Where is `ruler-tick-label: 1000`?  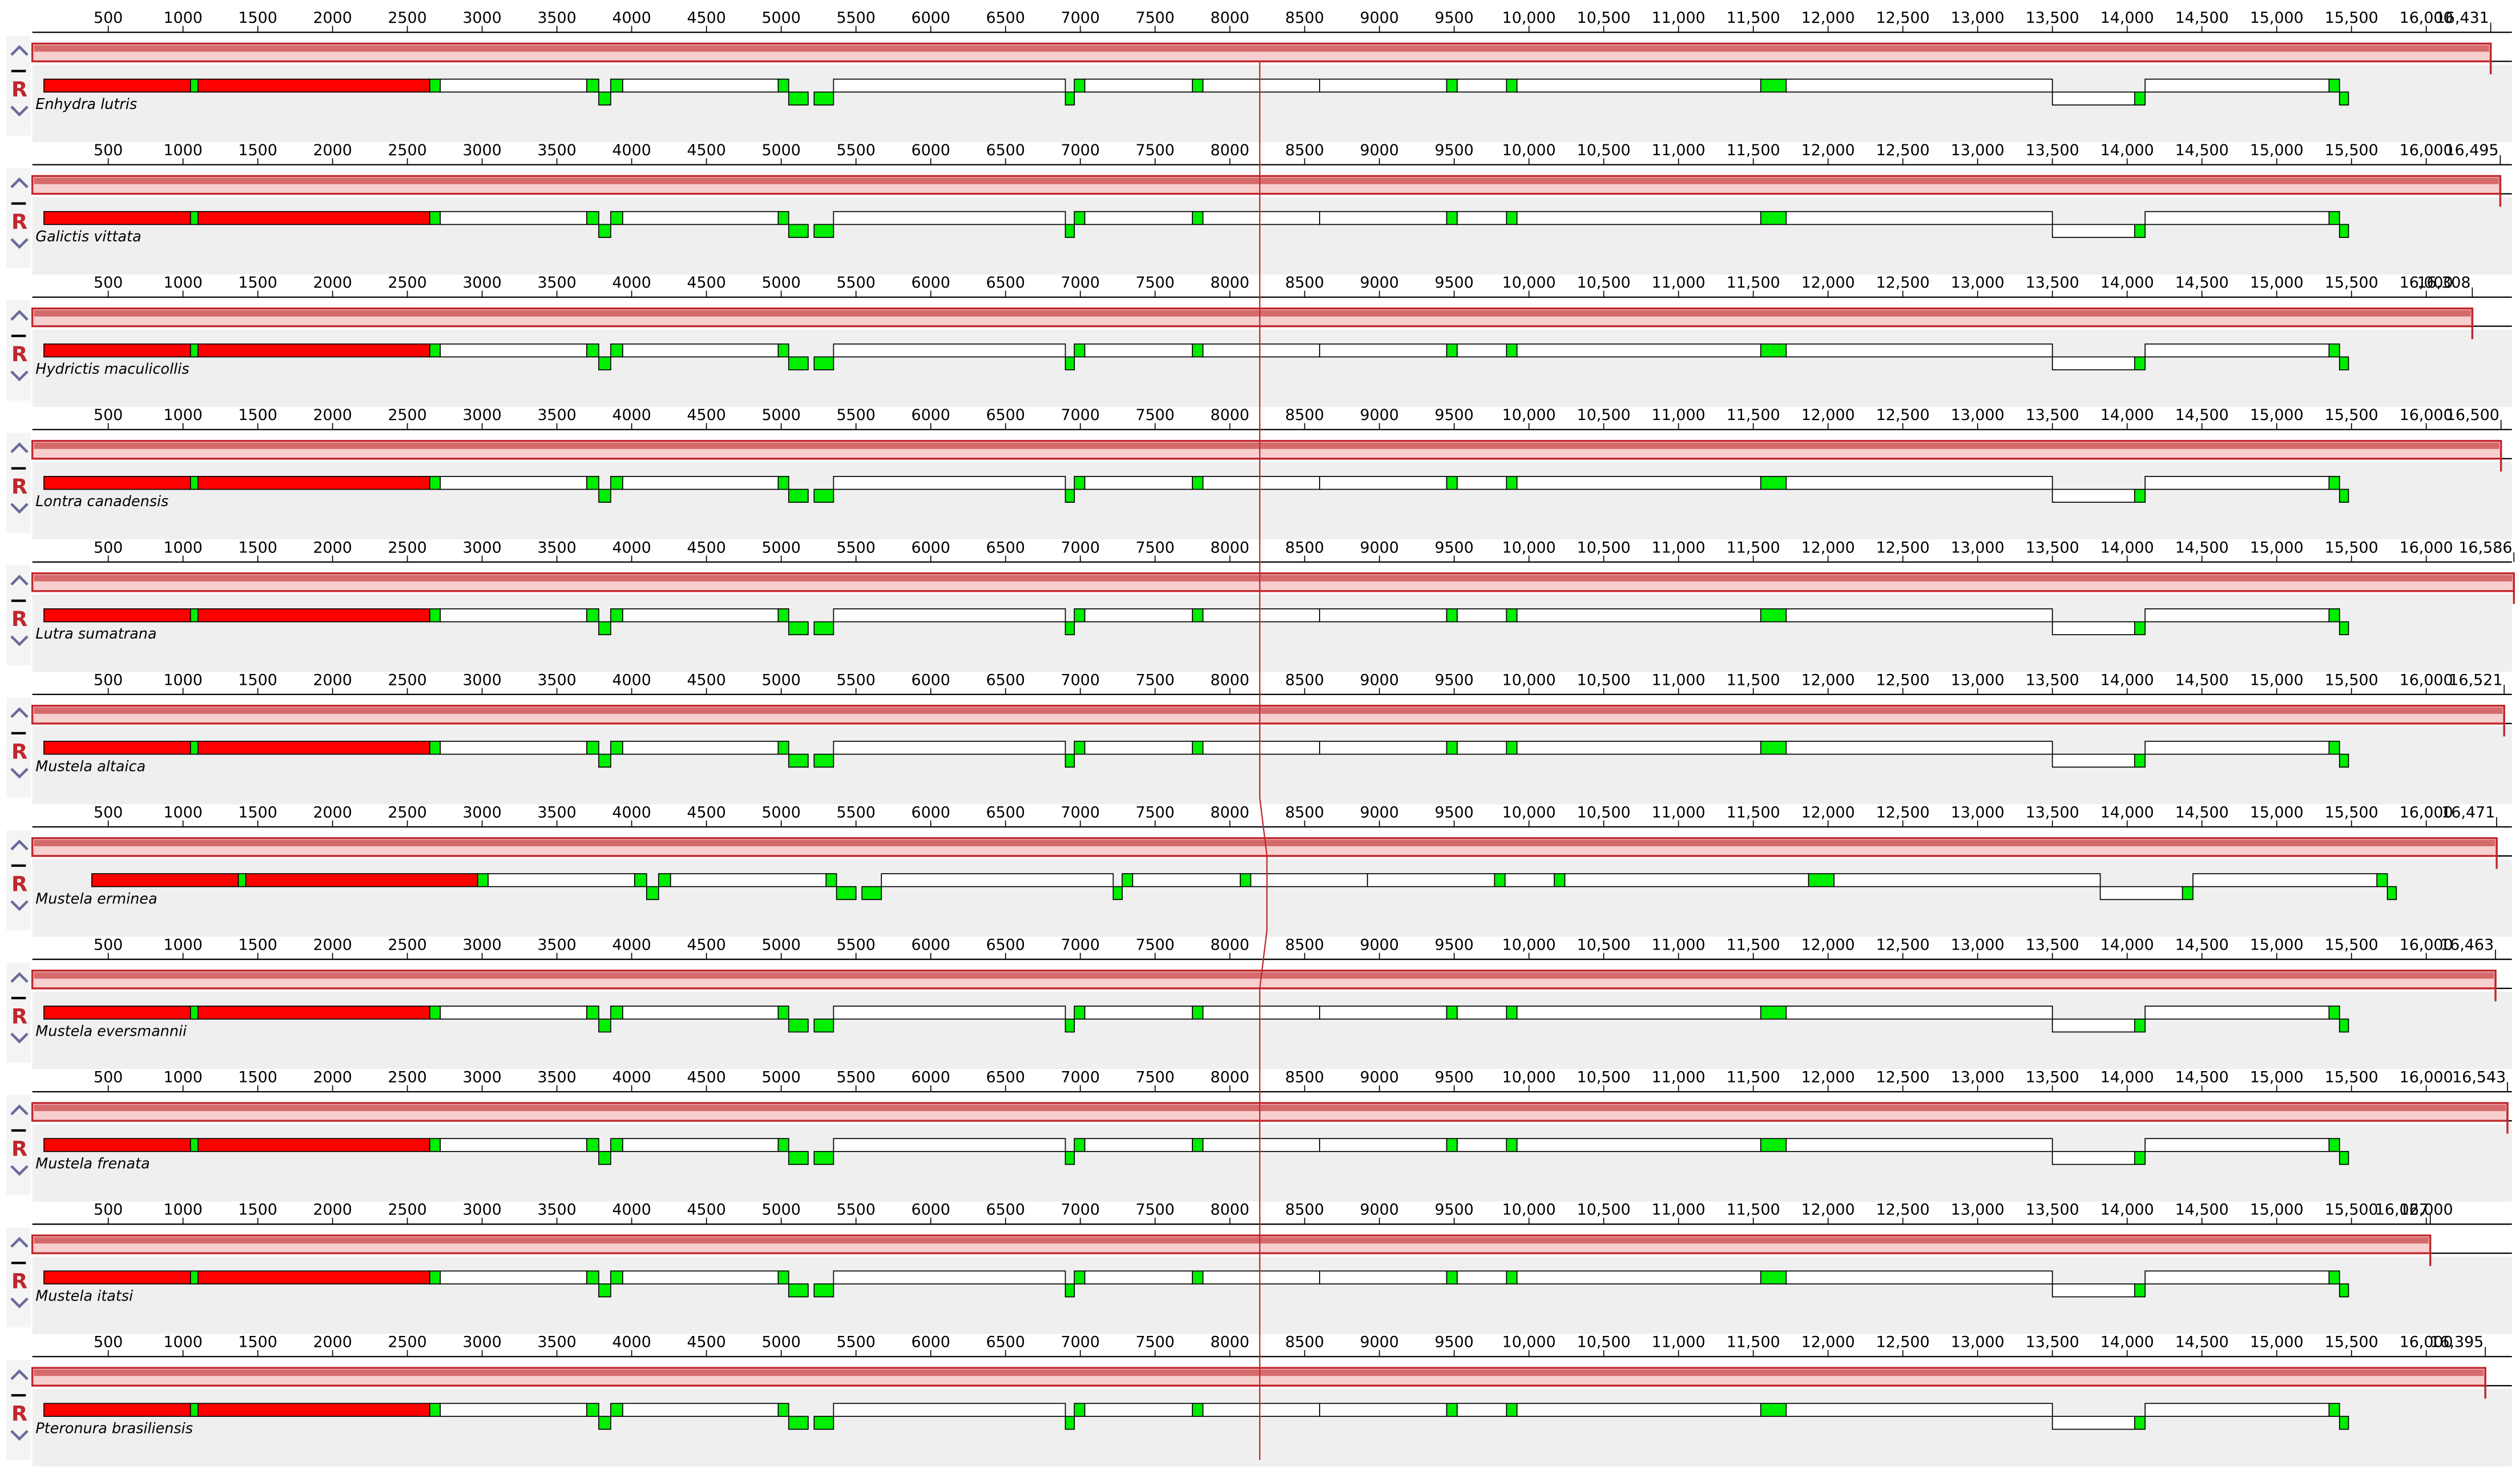
ruler-tick-label: 1000 is located at coordinates (182, 1342).